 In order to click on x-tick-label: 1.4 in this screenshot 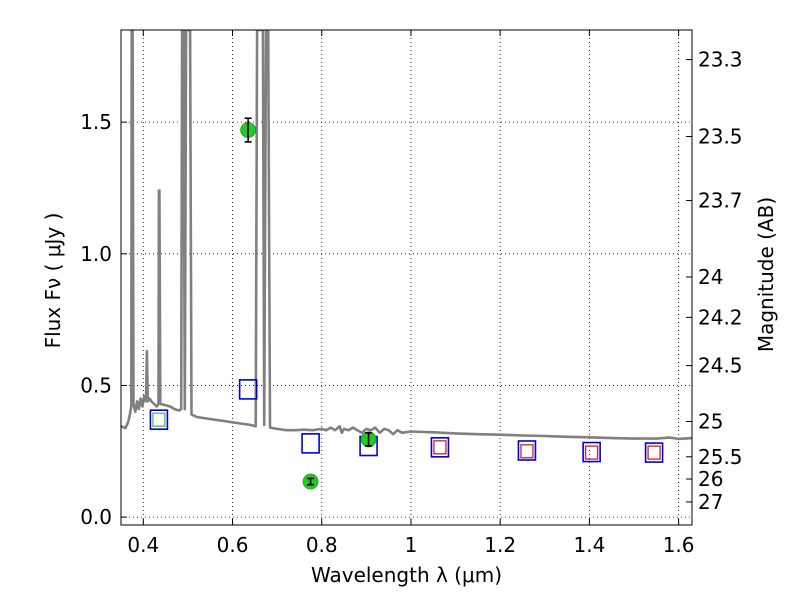, I will do `click(589, 545)`.